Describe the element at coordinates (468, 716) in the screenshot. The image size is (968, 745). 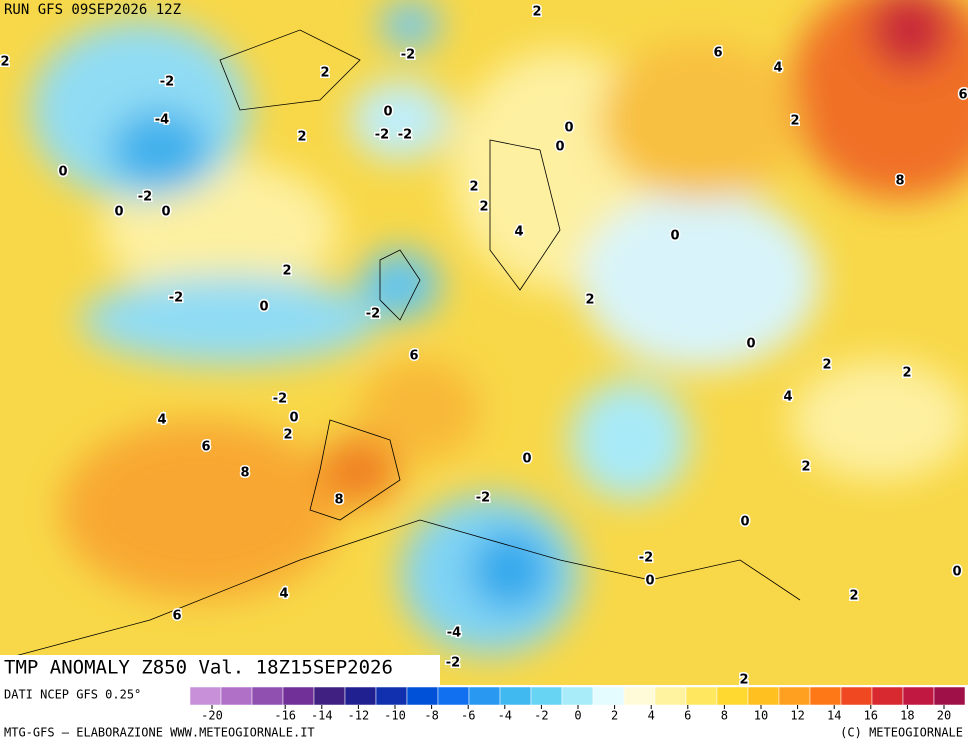
I see `colorbar-tick-label: -6` at that location.